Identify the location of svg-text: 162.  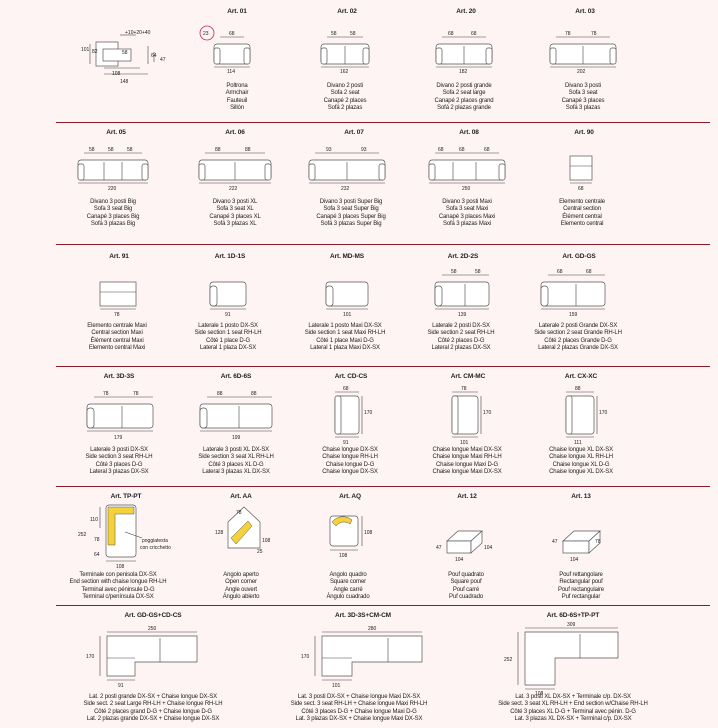
(344, 72).